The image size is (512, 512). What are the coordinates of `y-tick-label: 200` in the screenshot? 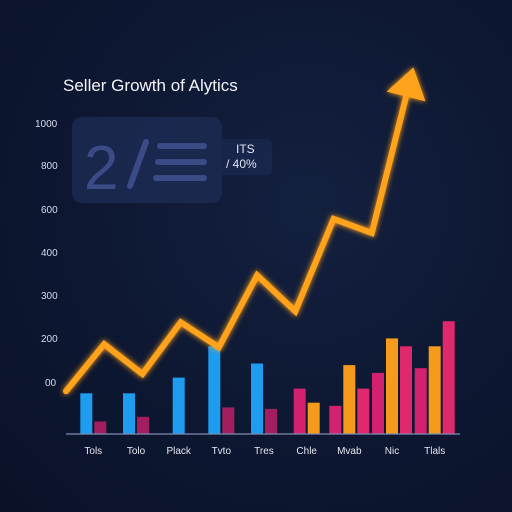 It's located at (49, 339).